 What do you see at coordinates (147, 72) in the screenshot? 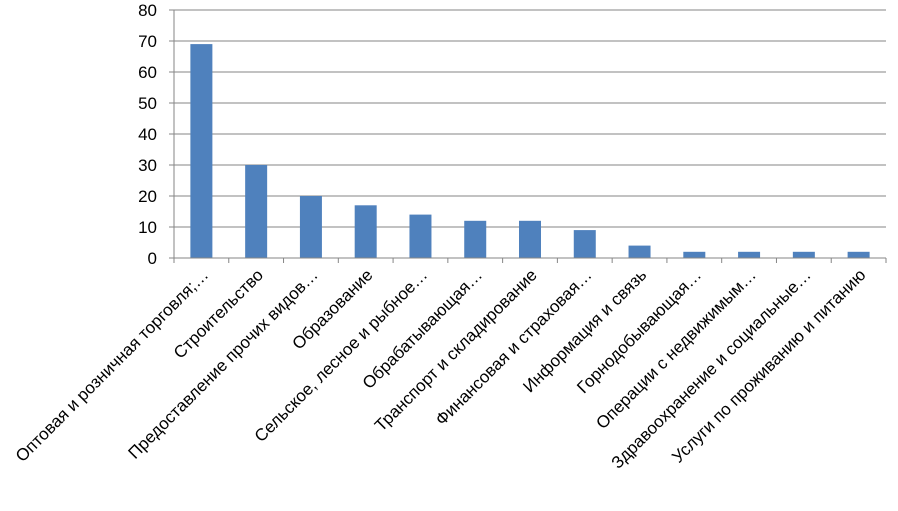
I see `y-tick-label: 60` at bounding box center [147, 72].